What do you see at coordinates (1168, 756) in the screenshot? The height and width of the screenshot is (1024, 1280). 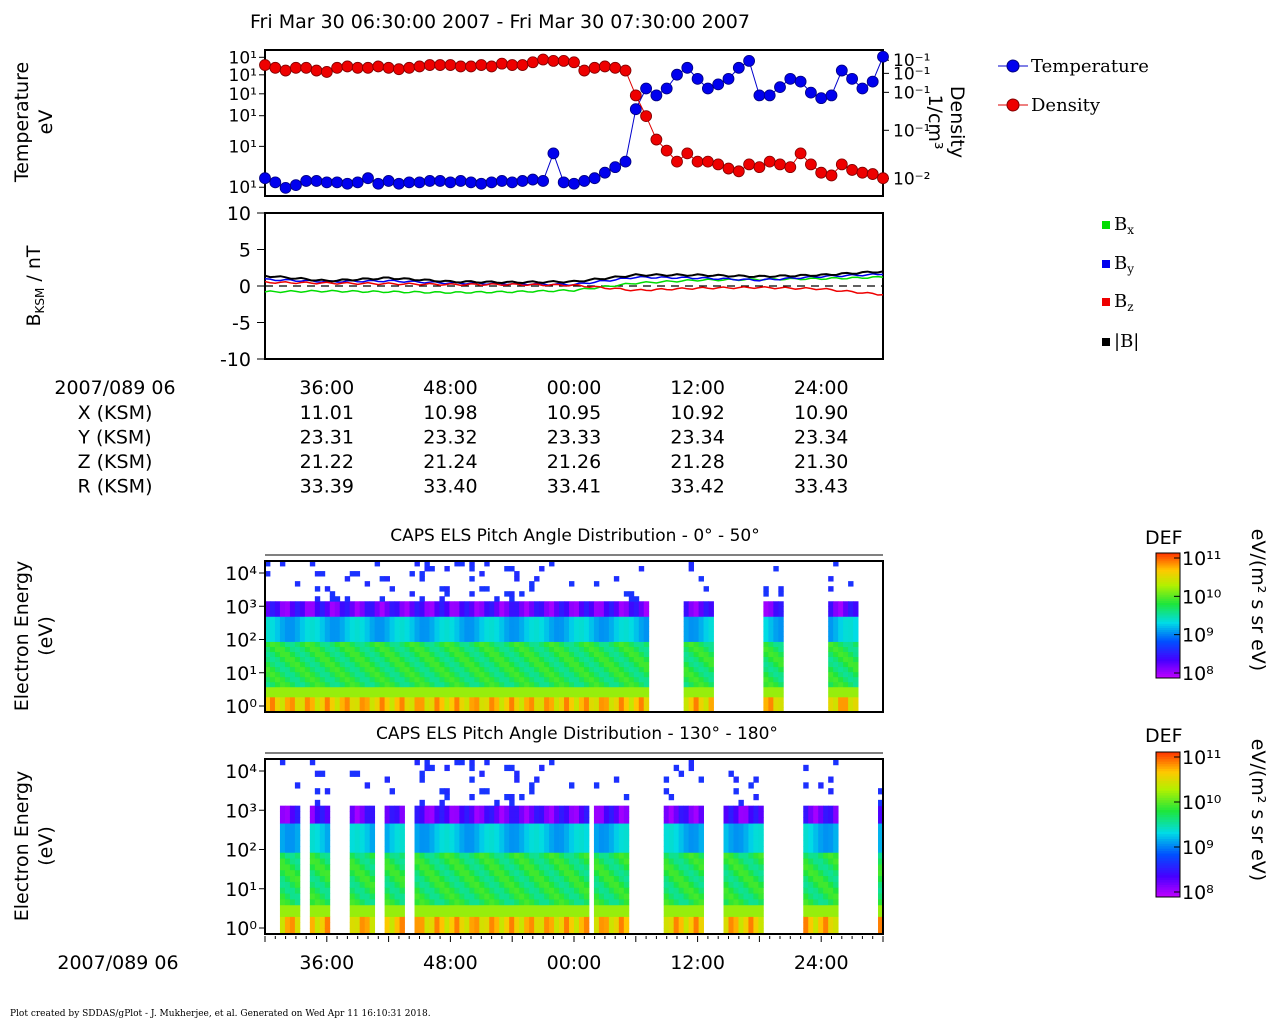 I see `colorbar-segment` at bounding box center [1168, 756].